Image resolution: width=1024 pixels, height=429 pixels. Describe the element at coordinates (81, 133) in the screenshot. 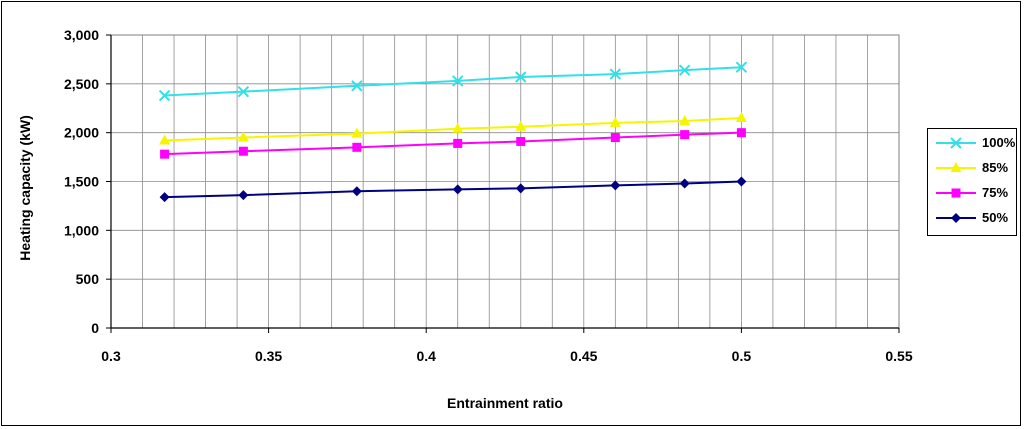

I see `y-tick-label: 2,000` at that location.